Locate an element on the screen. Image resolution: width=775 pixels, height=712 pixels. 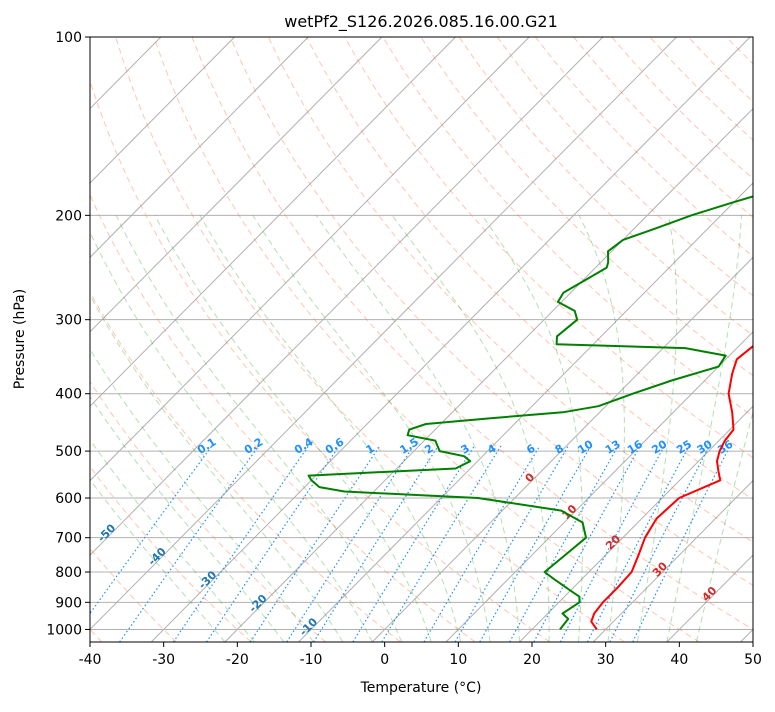
isotherm-label: -10 is located at coordinates (308, 626).